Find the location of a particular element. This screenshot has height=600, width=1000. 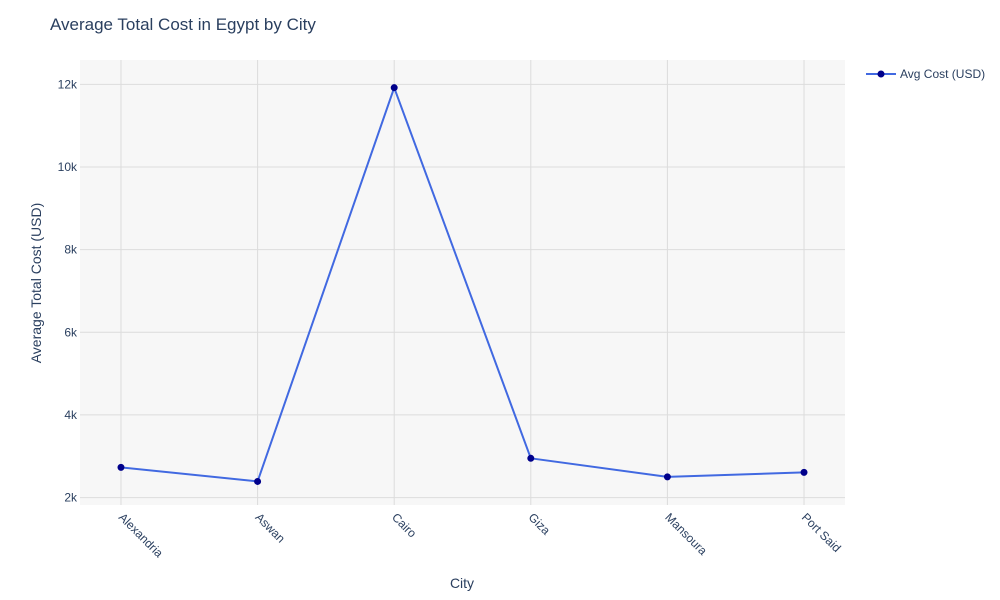

chart-title: Average Total Cost in Egypt by City is located at coordinates (183, 24).